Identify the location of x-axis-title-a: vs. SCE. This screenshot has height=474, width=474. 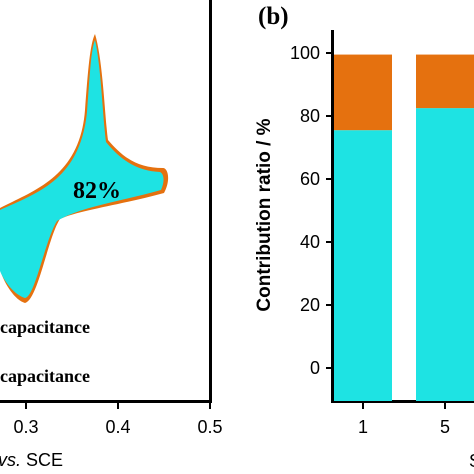
(31, 460).